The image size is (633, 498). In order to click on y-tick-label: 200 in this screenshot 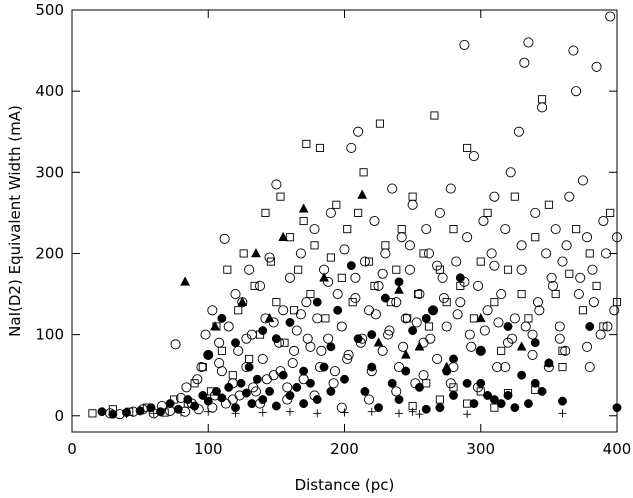, I will do `click(49, 253)`.